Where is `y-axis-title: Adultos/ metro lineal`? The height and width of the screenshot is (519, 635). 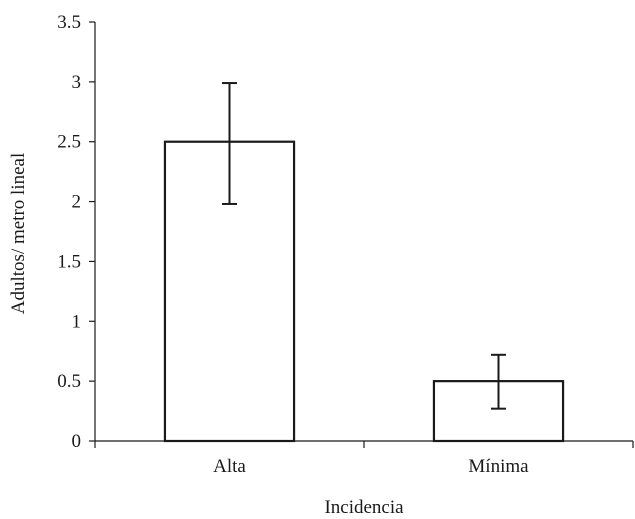
y-axis-title: Adultos/ metro lineal is located at coordinates (18, 233).